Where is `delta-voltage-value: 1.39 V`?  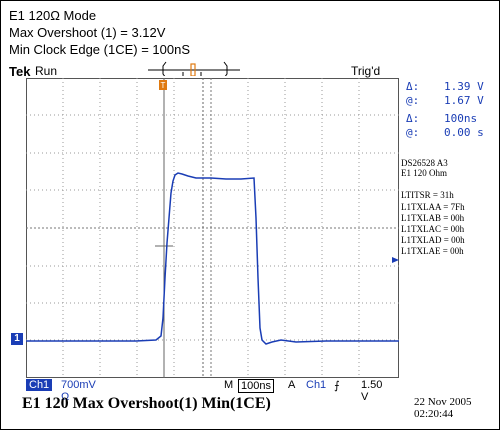
delta-voltage-value: 1.39 V is located at coordinates (464, 86).